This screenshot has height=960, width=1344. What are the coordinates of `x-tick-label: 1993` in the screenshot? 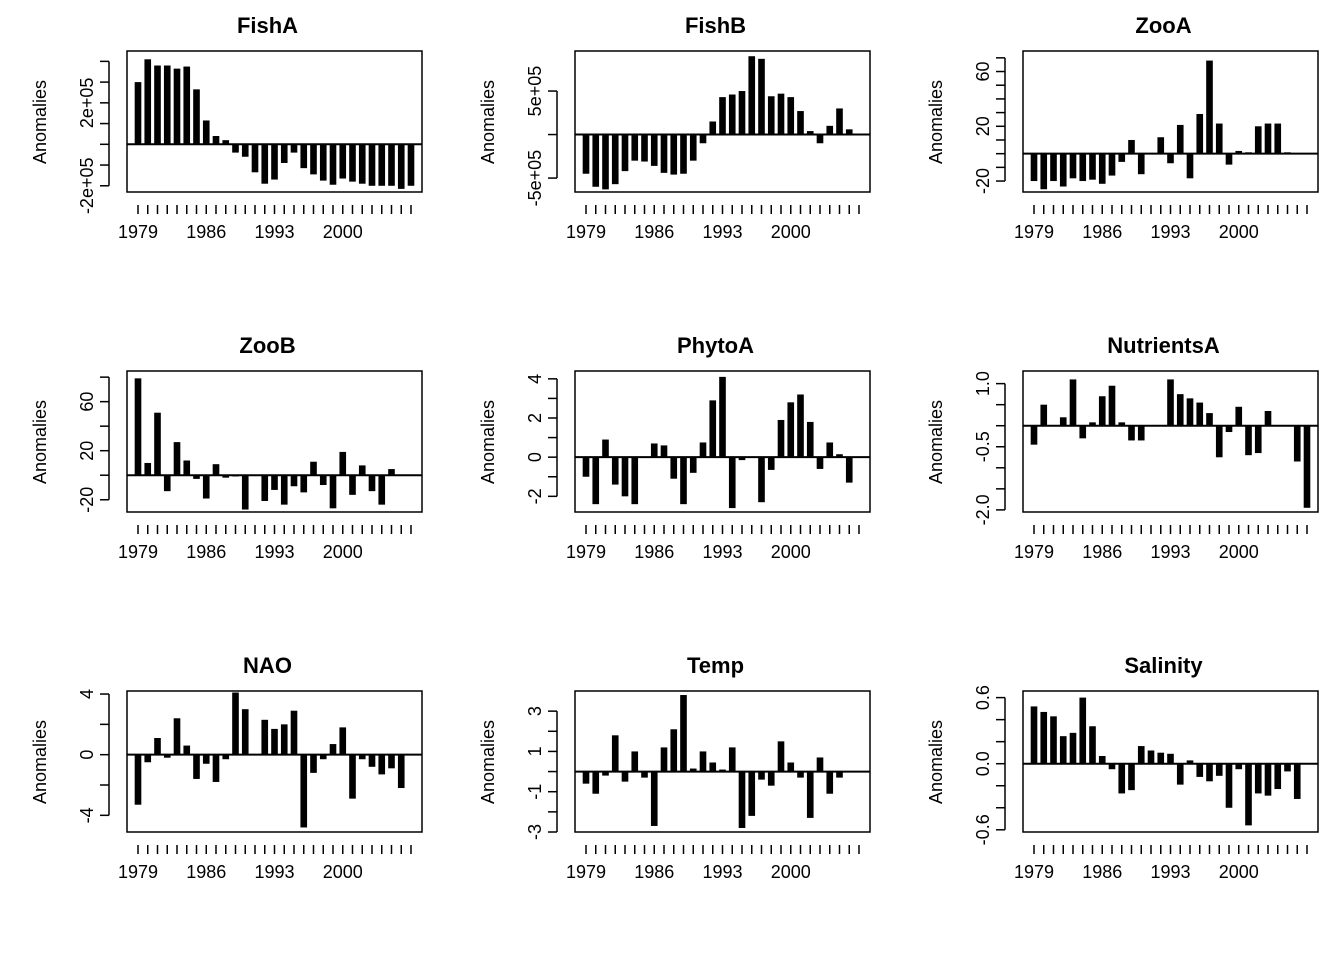 It's located at (274, 552).